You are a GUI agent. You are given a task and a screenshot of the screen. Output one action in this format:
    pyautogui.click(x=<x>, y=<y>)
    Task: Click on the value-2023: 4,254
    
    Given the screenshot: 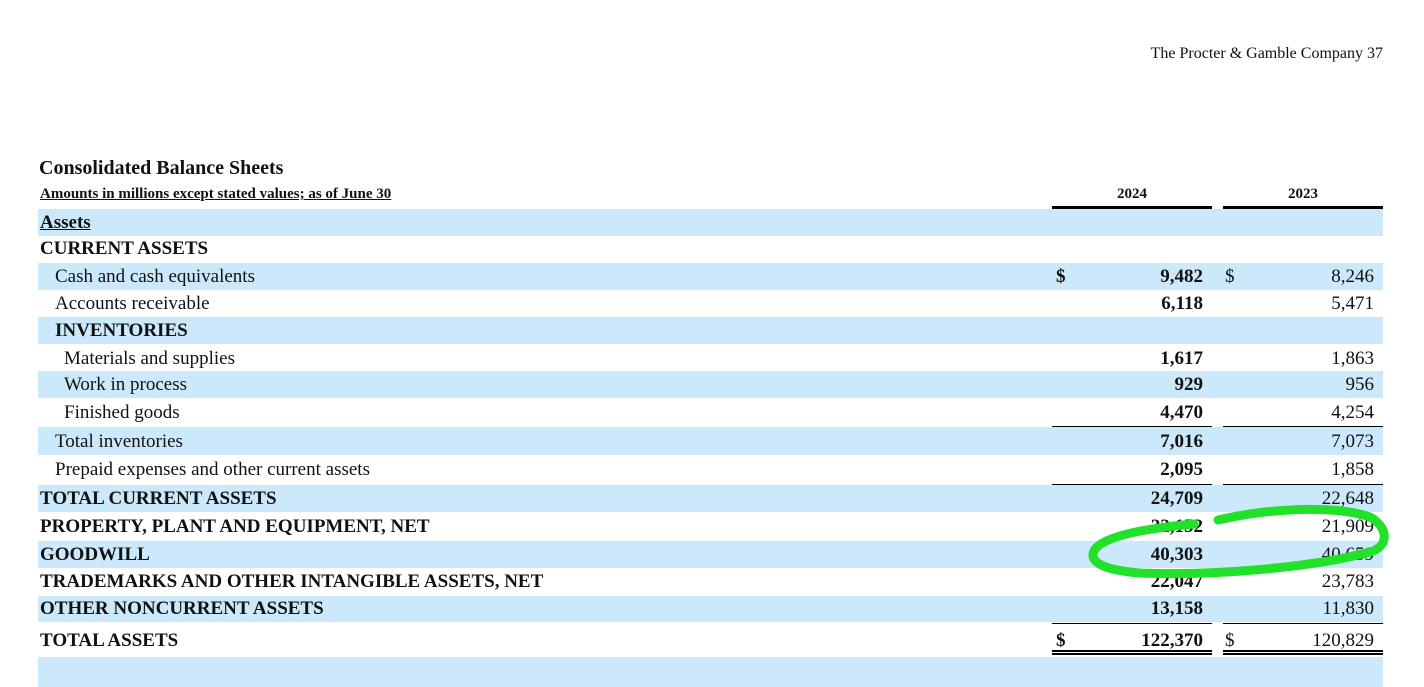 What is the action you would take?
    pyautogui.click(x=1352, y=412)
    